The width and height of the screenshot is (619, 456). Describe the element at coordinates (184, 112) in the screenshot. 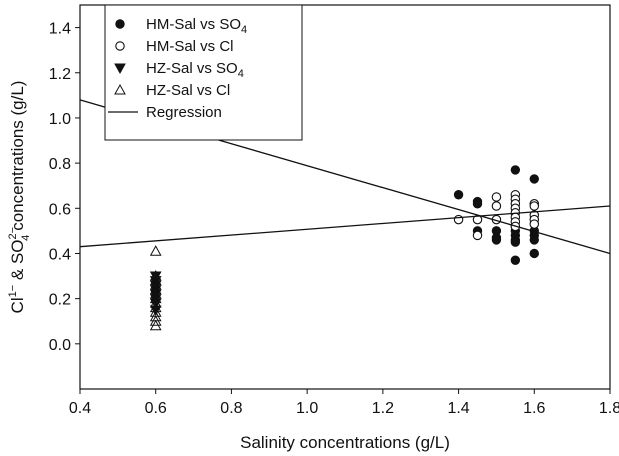

I see `legend-label: Regression` at that location.